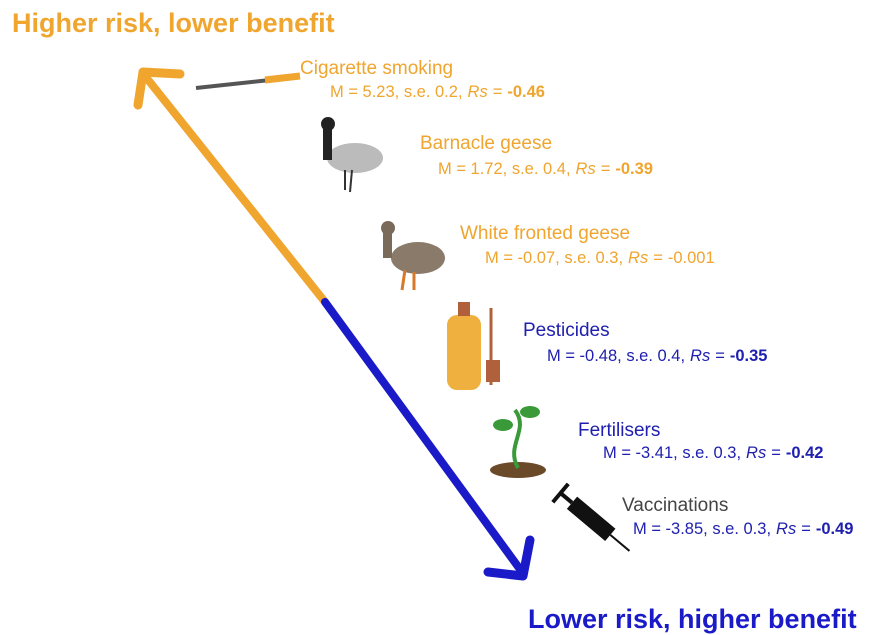 This screenshot has height=635, width=891. Describe the element at coordinates (691, 258) in the screenshot. I see `rs-value: -0.001` at that location.